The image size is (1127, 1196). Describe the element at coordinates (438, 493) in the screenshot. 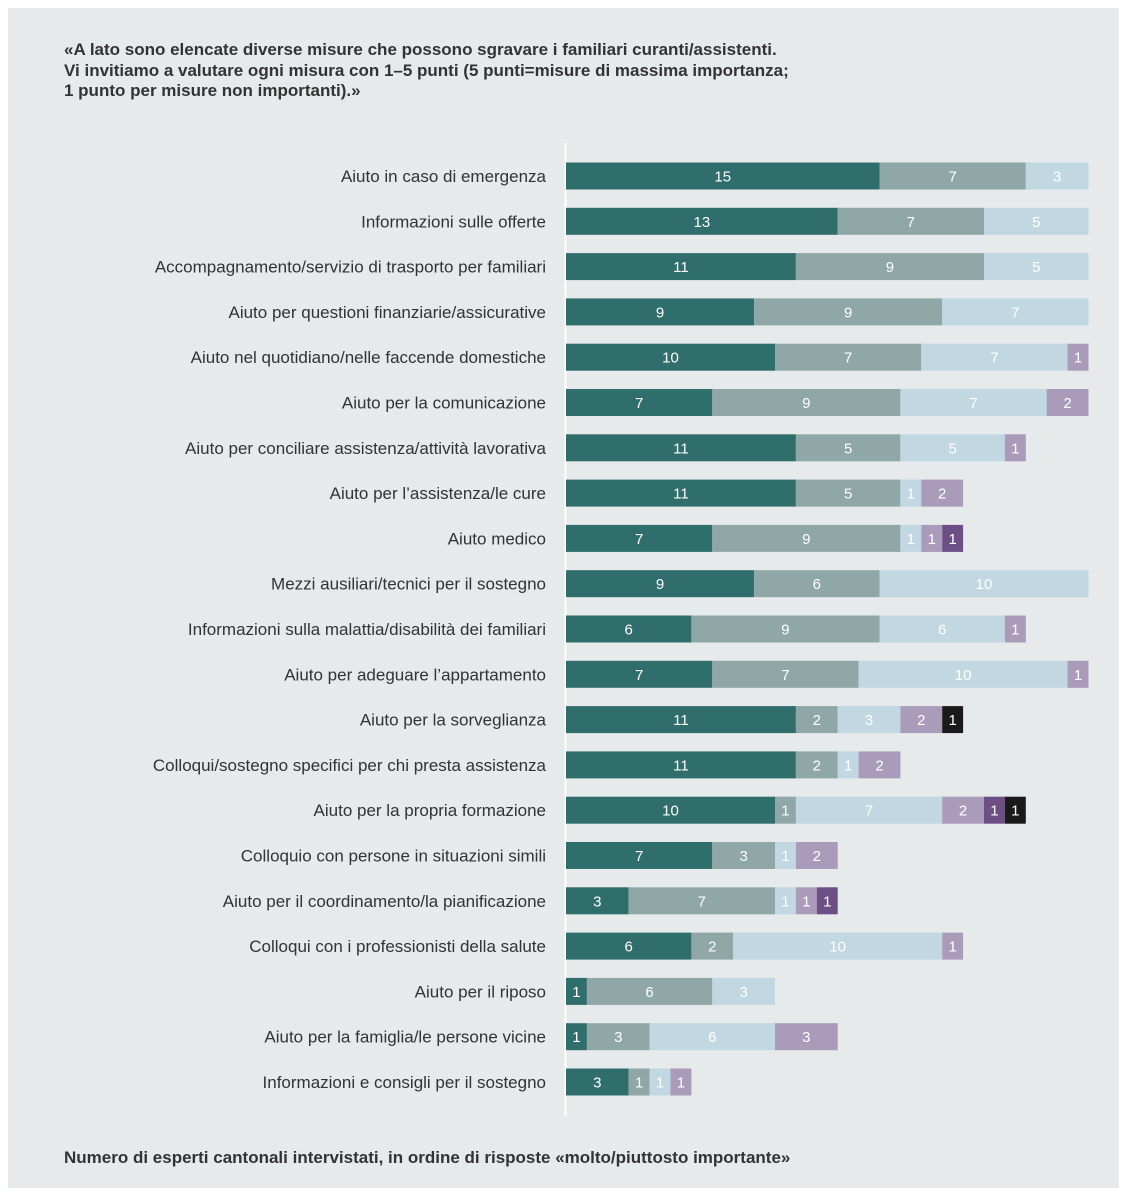

I see `category-label: Aiuto per l’assistenza/le cure` at that location.